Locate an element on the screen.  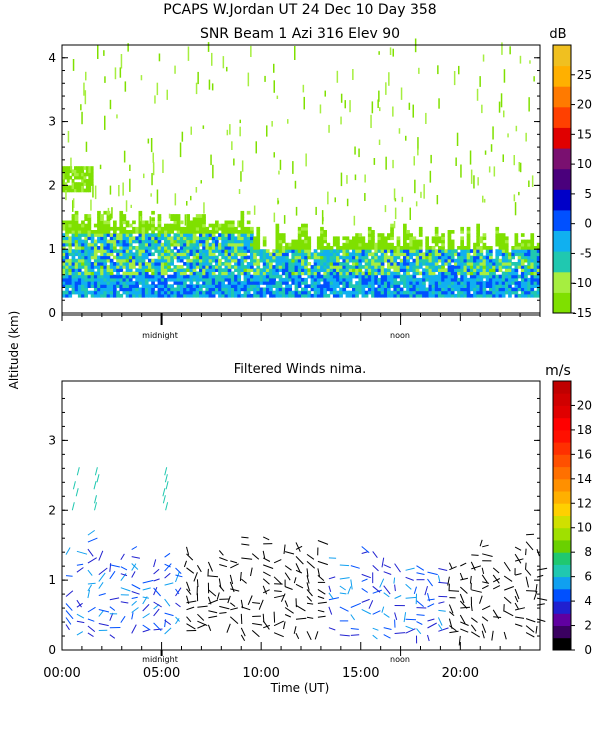
winds-colorbar-swatch is located at coordinates (562, 424).